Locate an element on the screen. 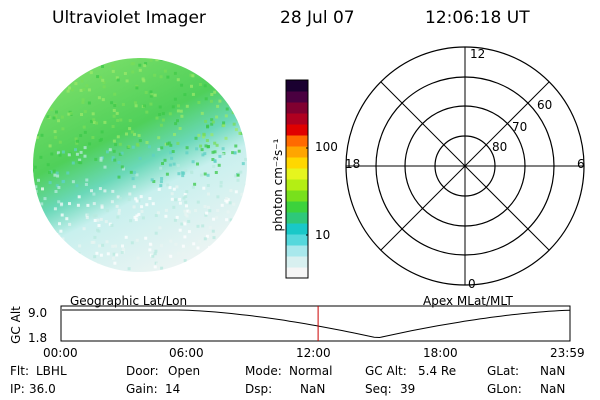 The height and width of the screenshot is (400, 600). mlt-label-0: 0 is located at coordinates (472, 284).